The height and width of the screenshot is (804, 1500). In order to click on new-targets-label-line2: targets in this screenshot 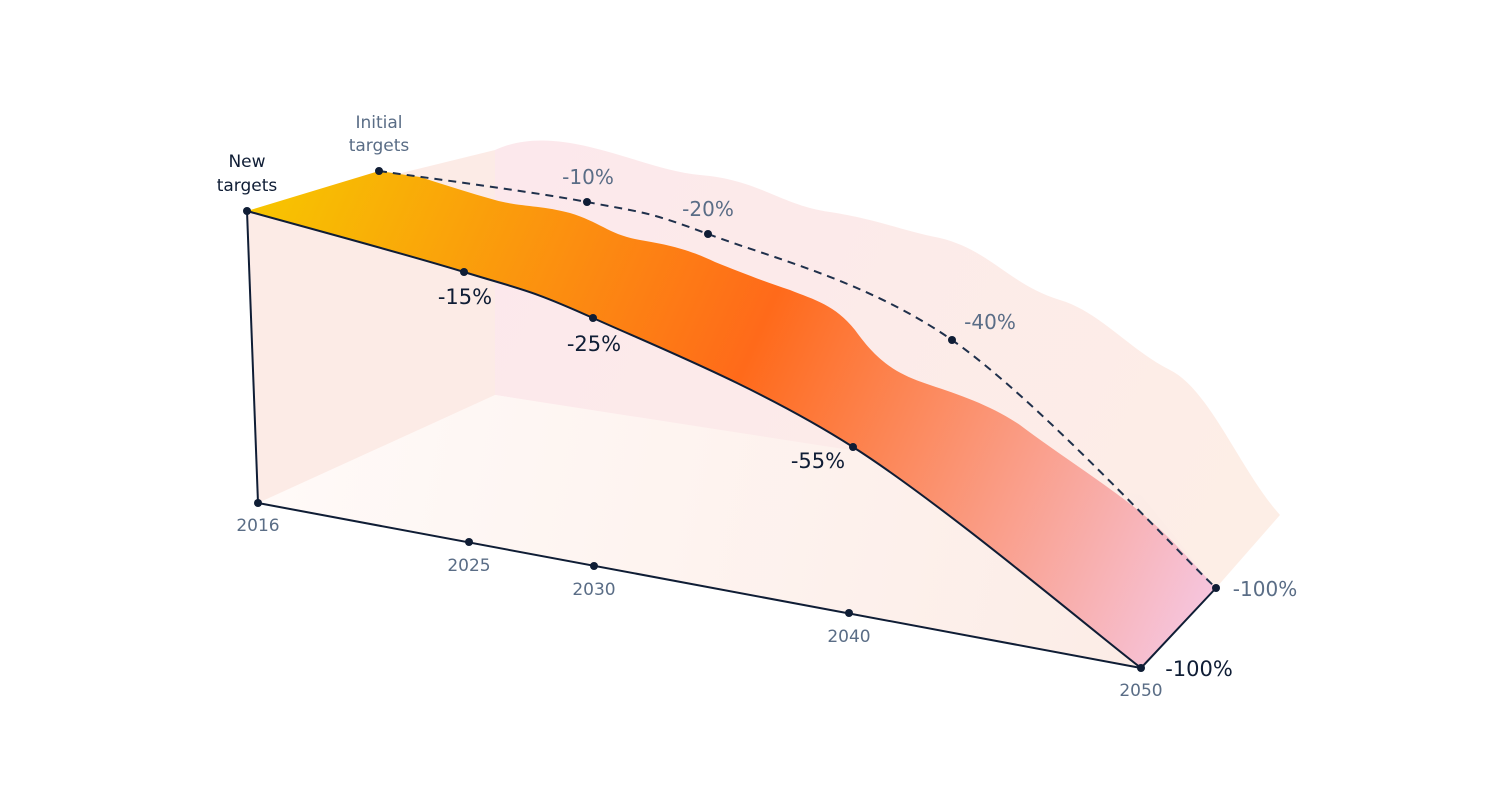, I will do `click(247, 186)`.